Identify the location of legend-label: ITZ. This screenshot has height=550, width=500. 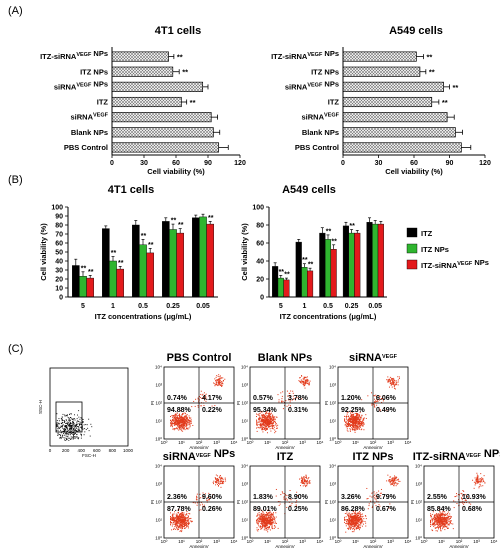
(427, 233).